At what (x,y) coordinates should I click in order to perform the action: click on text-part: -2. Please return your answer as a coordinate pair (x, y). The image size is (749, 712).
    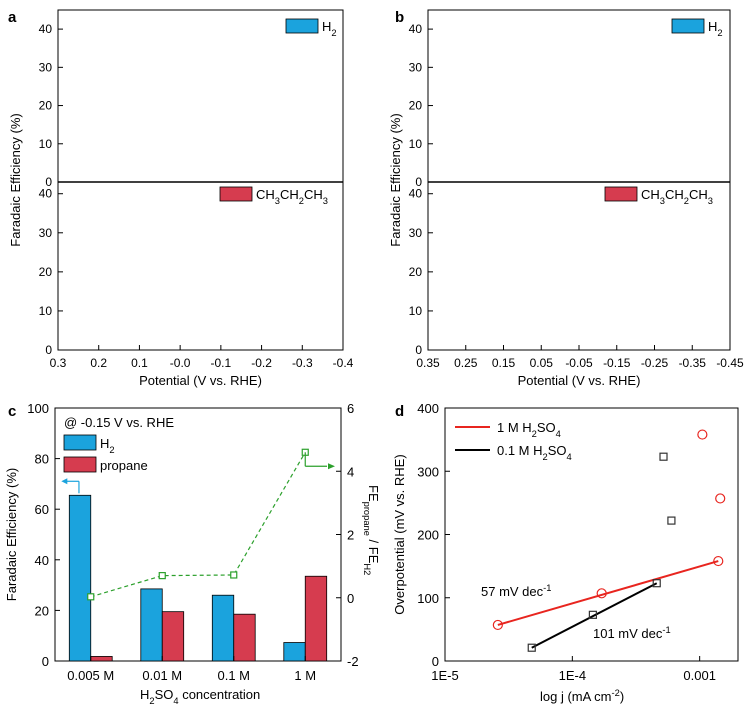
    Looking at the image, I should click on (616, 693).